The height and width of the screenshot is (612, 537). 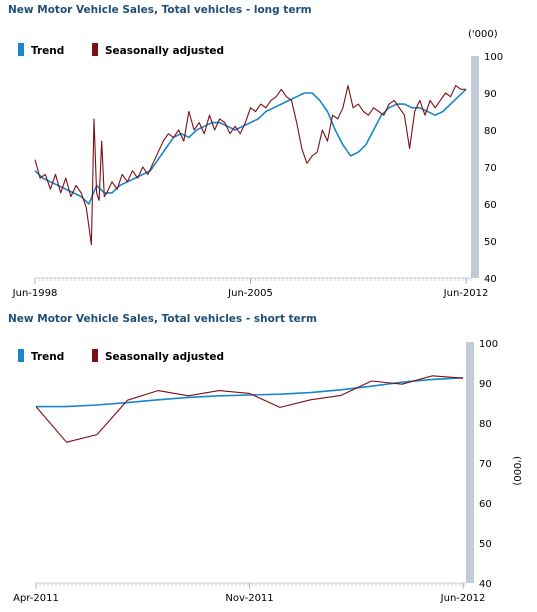 I want to click on seasonally-adjusted-line, so click(x=249, y=409).